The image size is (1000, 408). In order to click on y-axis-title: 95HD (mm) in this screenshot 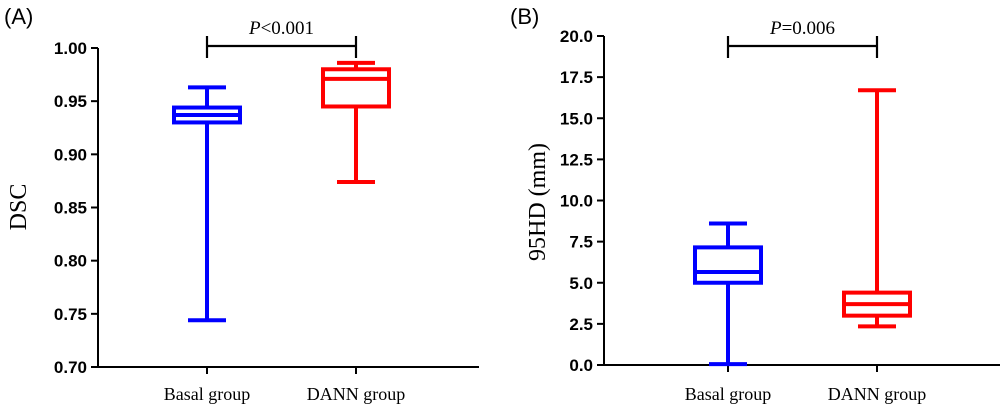, I will do `click(538, 202)`.